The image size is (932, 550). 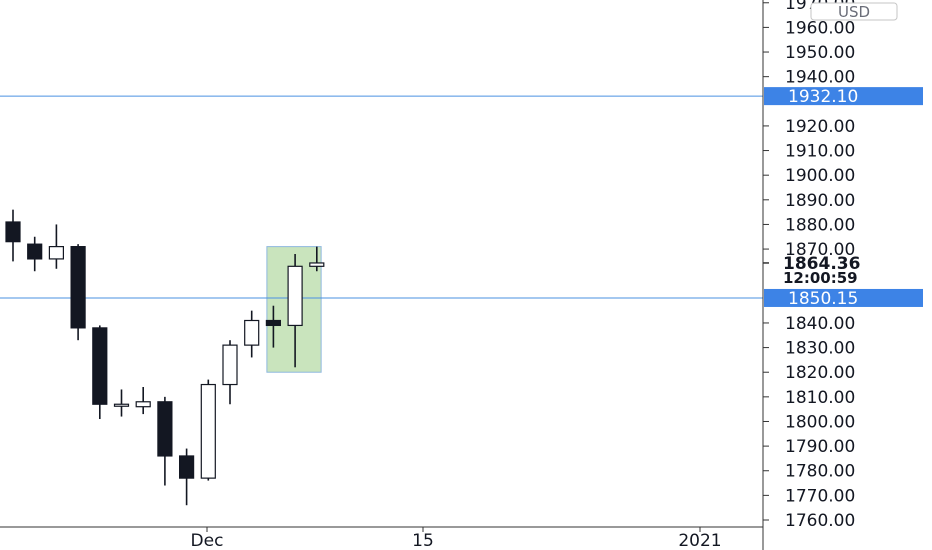 What do you see at coordinates (820, 28) in the screenshot?
I see `price-tick-label: 1960.00` at bounding box center [820, 28].